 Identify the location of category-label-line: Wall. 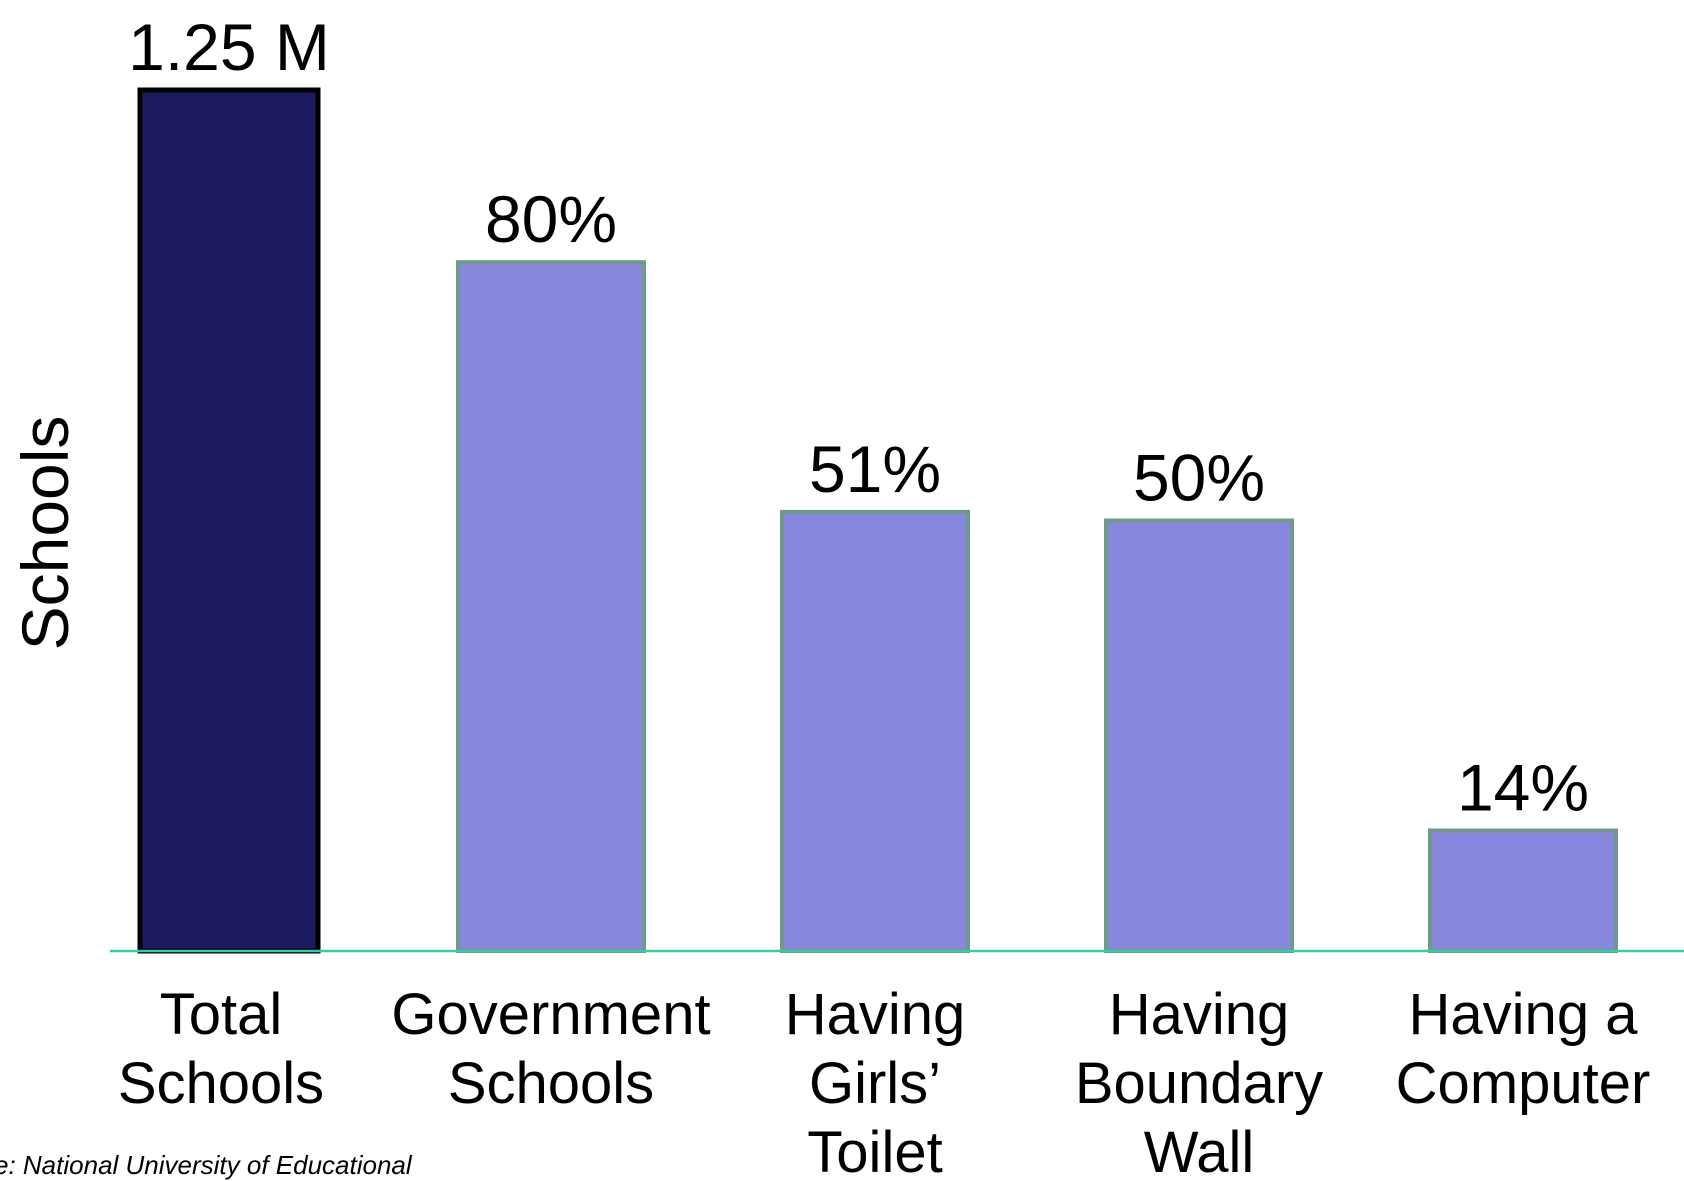
(1199, 1147).